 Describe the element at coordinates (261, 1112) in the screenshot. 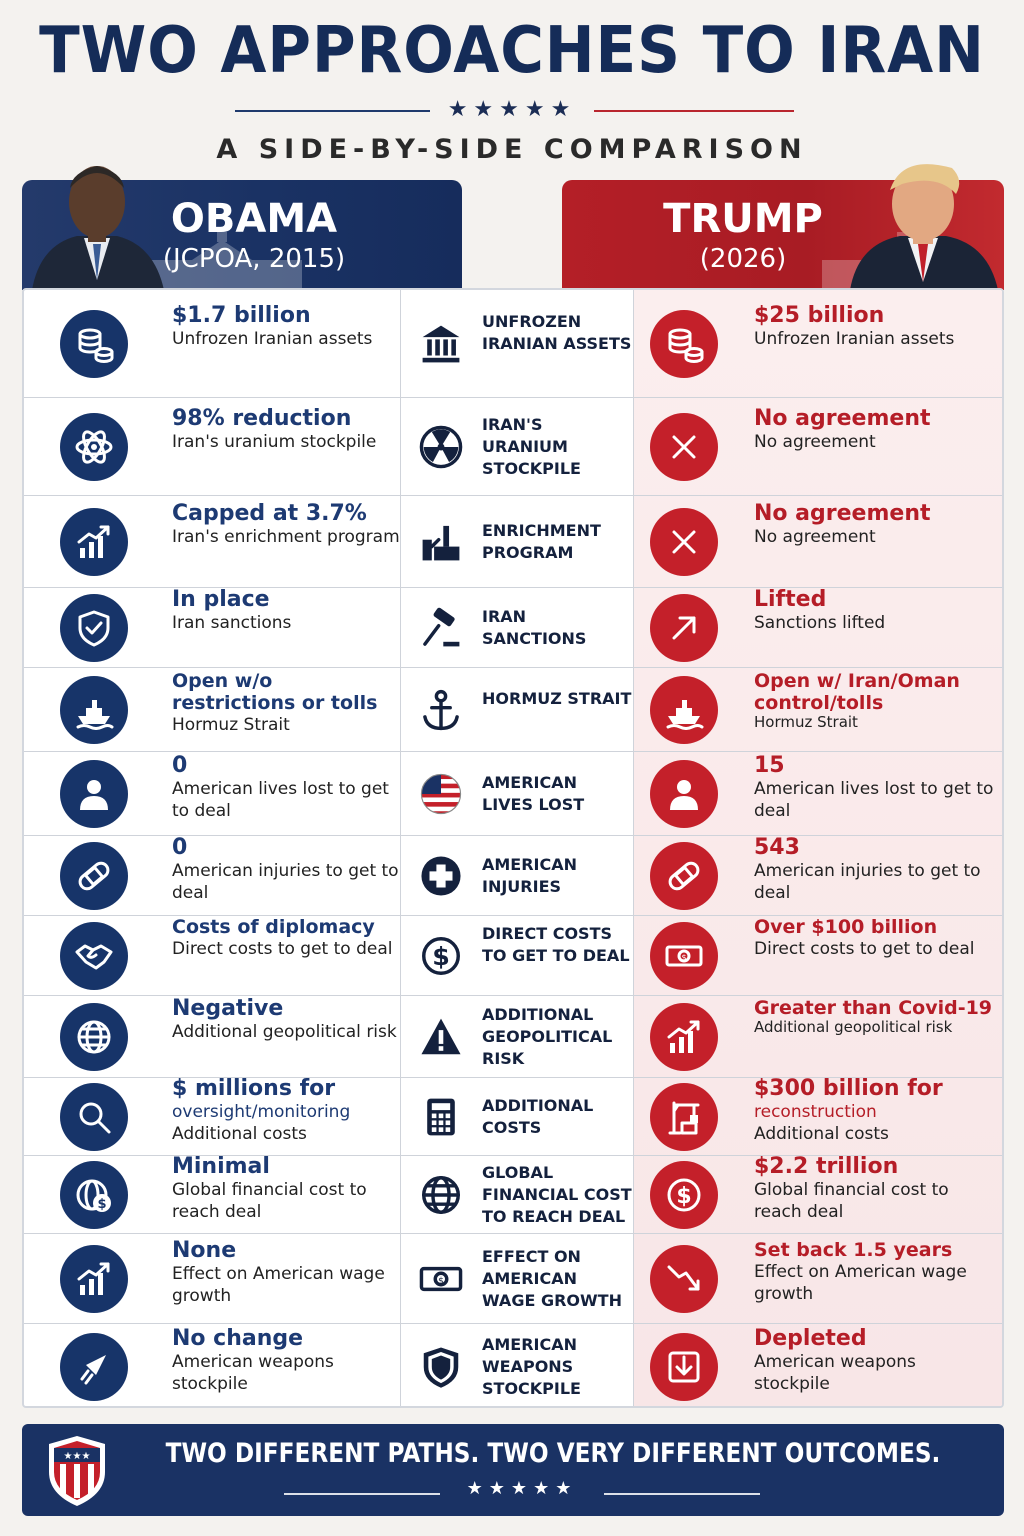

I see `obama-value-line2: oversight/monitoring` at that location.